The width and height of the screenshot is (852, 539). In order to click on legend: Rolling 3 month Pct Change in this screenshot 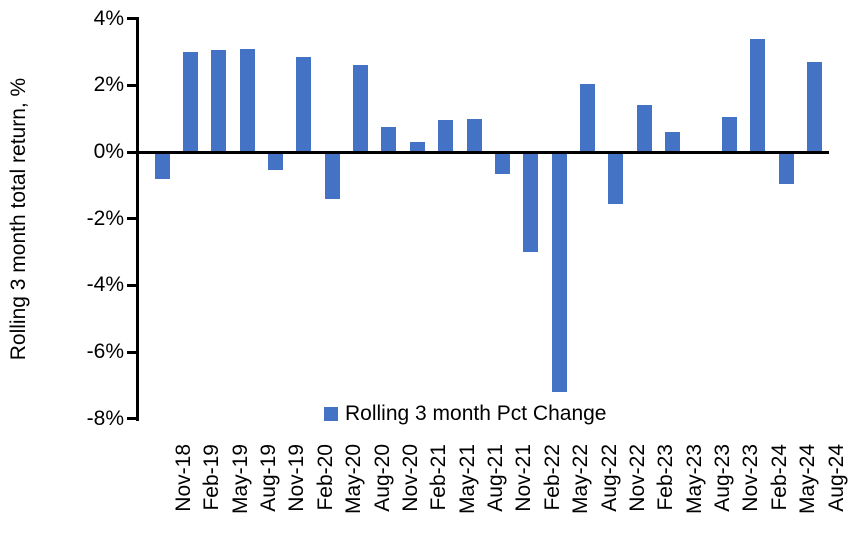, I will do `click(465, 414)`.